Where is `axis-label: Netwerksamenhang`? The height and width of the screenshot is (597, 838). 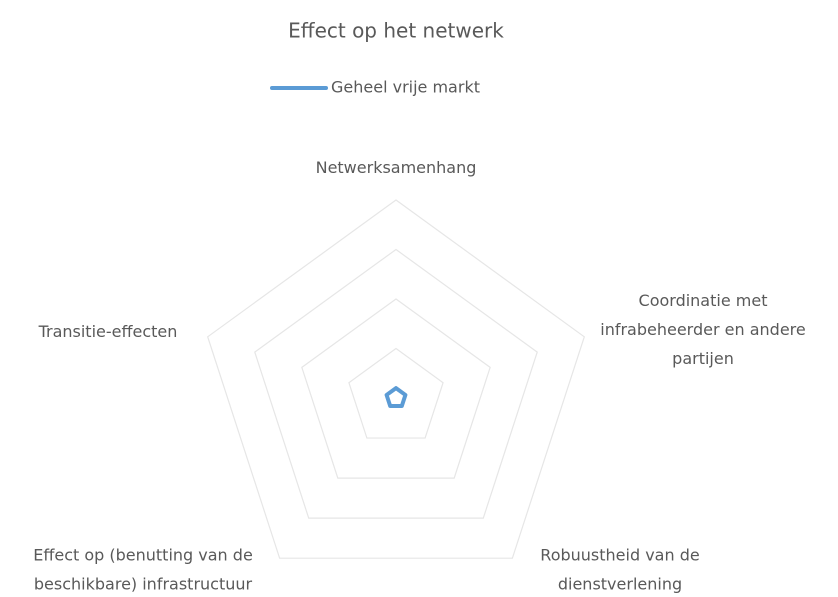
axis-label: Netwerksamenhang is located at coordinates (396, 167).